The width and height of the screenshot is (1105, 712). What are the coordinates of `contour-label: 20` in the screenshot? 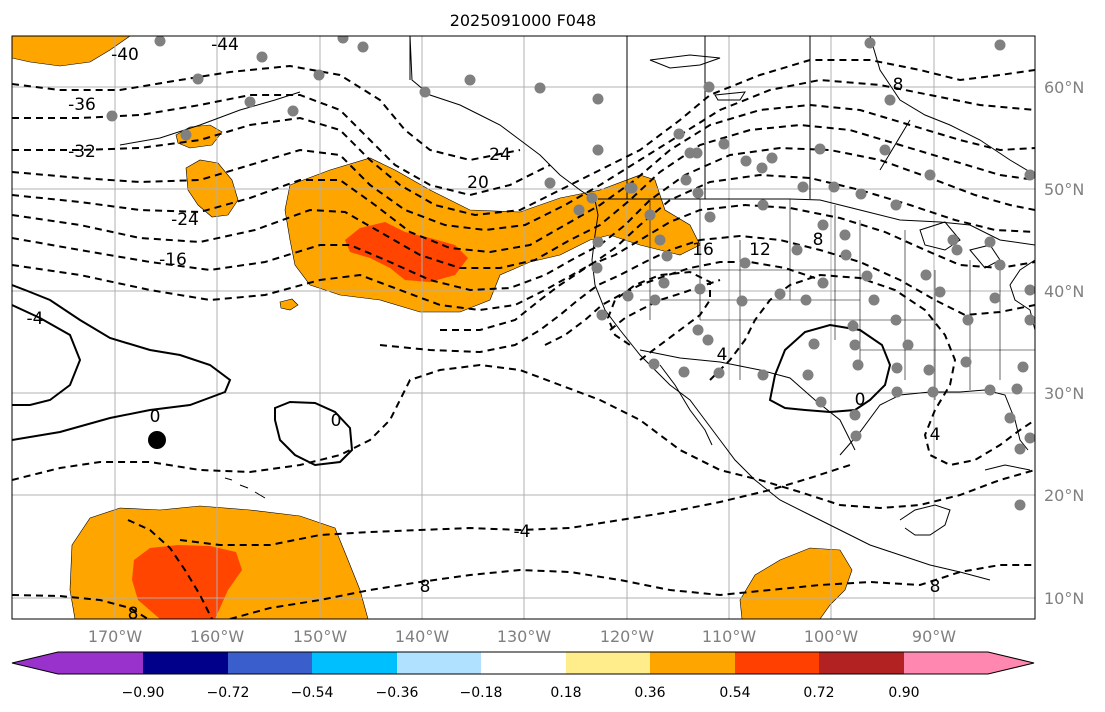 It's located at (478, 183).